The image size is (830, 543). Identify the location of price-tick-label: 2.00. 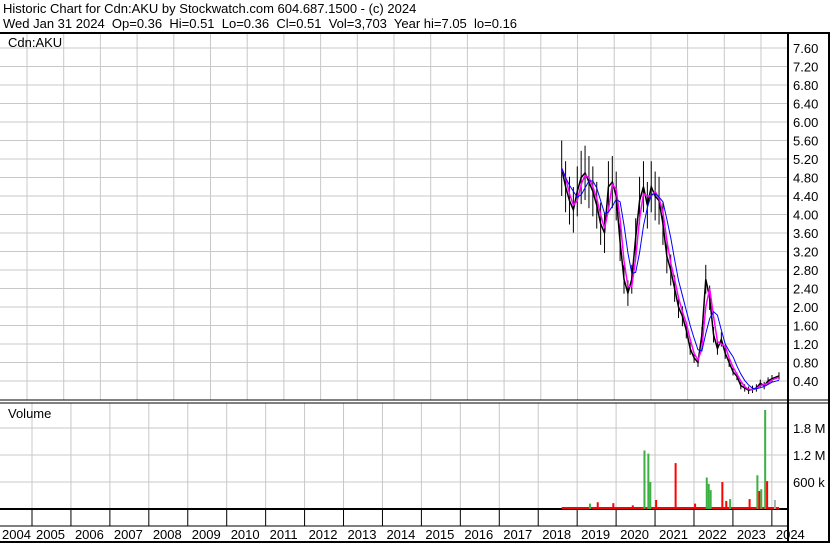
(805, 307).